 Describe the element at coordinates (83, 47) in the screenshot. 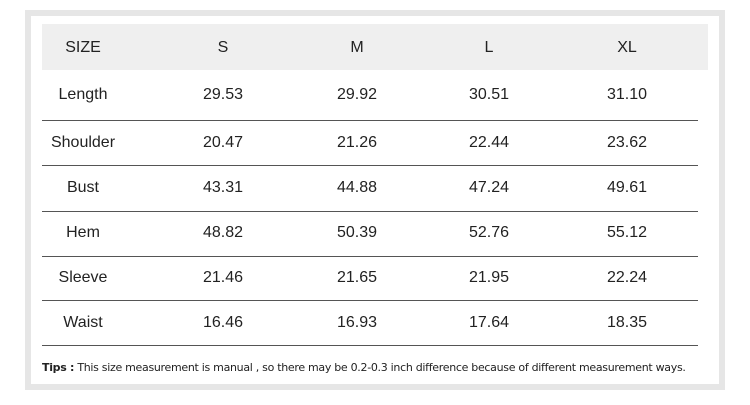

I see `header-cell: SIZE` at that location.